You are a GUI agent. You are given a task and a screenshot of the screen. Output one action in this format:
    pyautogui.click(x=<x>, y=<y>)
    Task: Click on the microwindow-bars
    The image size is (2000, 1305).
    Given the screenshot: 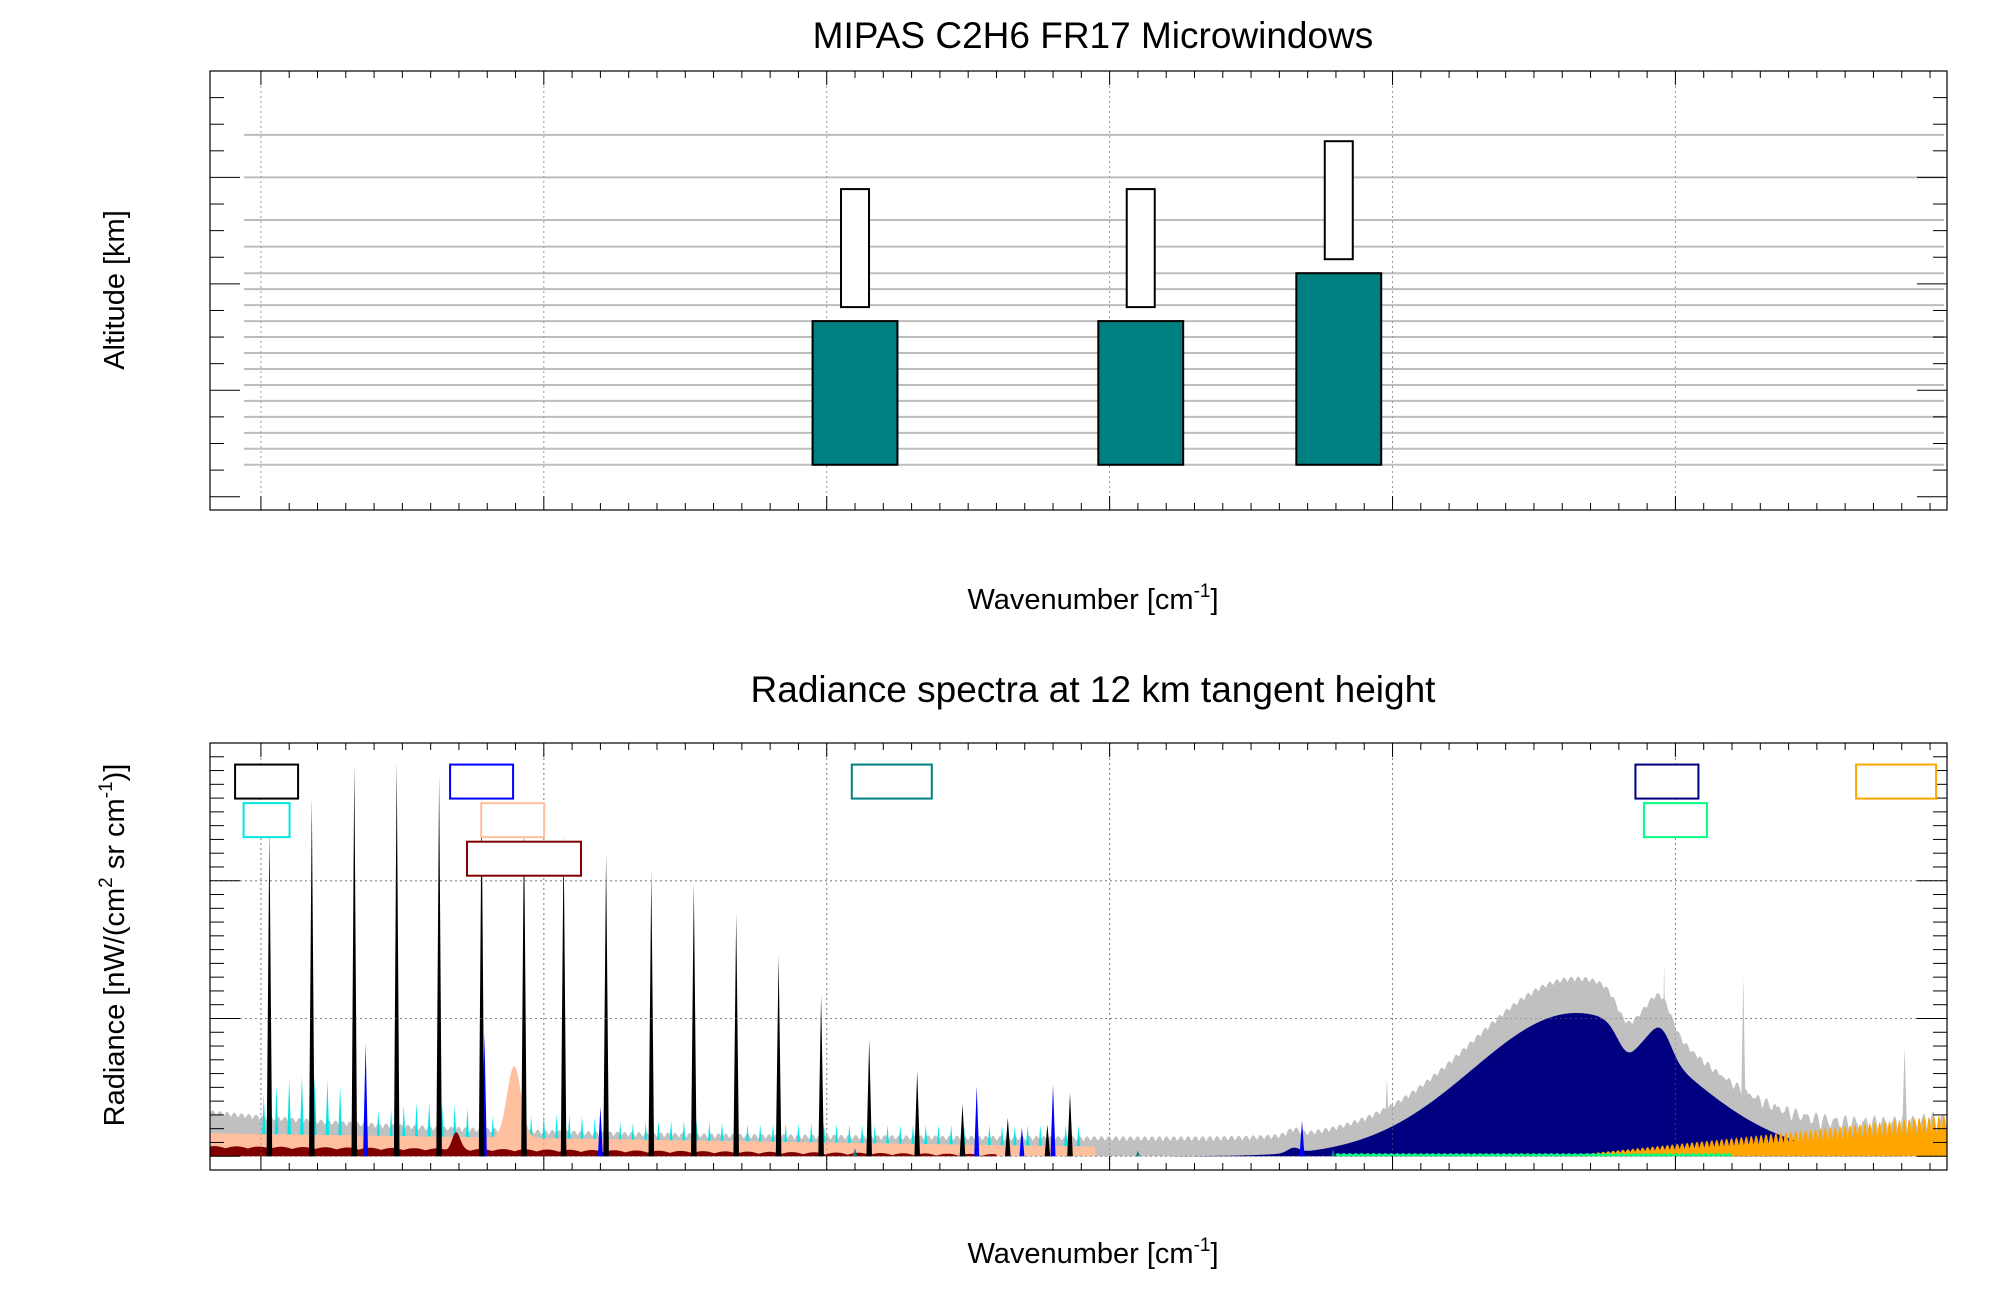 What is the action you would take?
    pyautogui.click(x=1097, y=303)
    